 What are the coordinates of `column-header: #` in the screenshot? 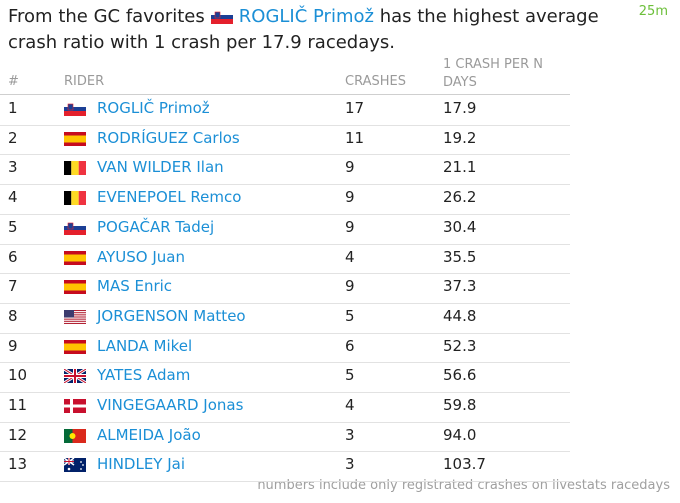 It's located at (13, 81).